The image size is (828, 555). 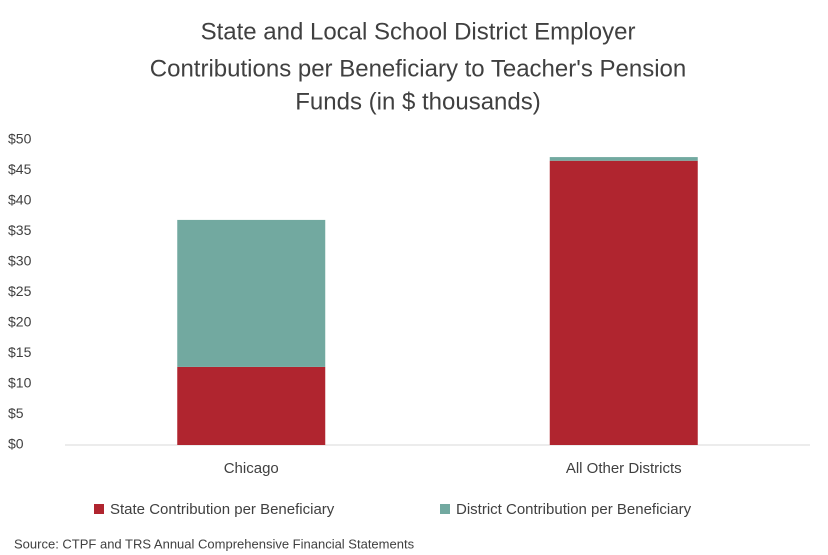 What do you see at coordinates (624, 468) in the screenshot?
I see `x-tick-label: All Other Districts` at bounding box center [624, 468].